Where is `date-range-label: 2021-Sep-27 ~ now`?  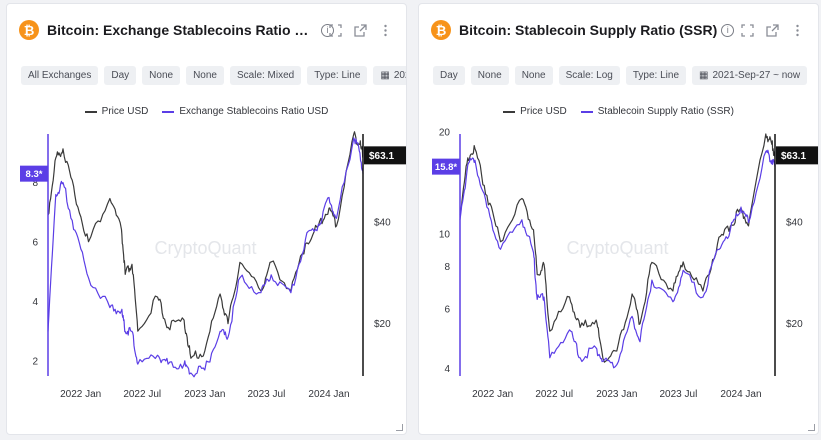 date-range-label: 2021-Sep-27 ~ now is located at coordinates (756, 75).